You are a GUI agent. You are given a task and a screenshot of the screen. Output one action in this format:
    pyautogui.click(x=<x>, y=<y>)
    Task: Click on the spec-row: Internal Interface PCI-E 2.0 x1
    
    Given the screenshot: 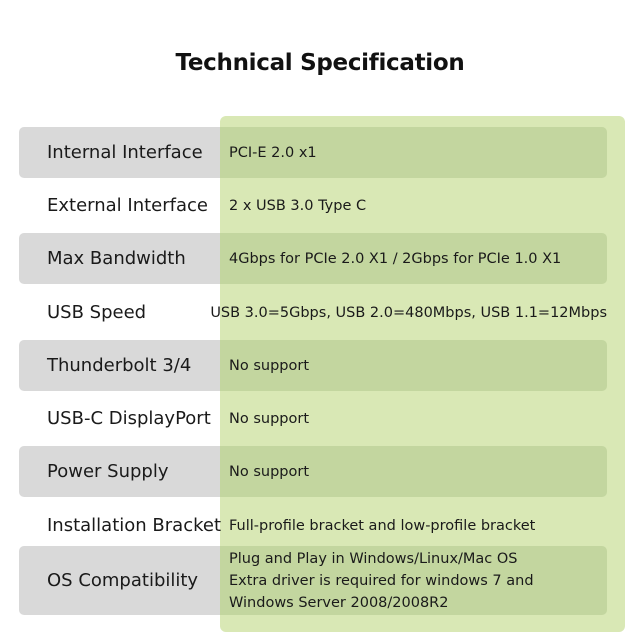 What is the action you would take?
    pyautogui.click(x=313, y=152)
    